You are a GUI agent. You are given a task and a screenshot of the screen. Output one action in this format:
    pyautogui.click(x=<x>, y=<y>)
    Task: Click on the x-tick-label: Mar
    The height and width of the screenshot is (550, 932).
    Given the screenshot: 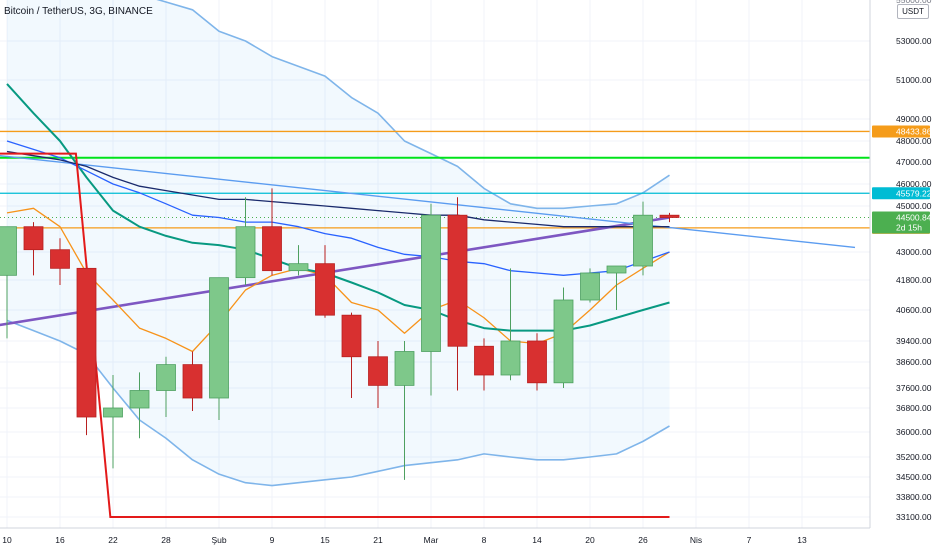 What is the action you would take?
    pyautogui.click(x=431, y=540)
    